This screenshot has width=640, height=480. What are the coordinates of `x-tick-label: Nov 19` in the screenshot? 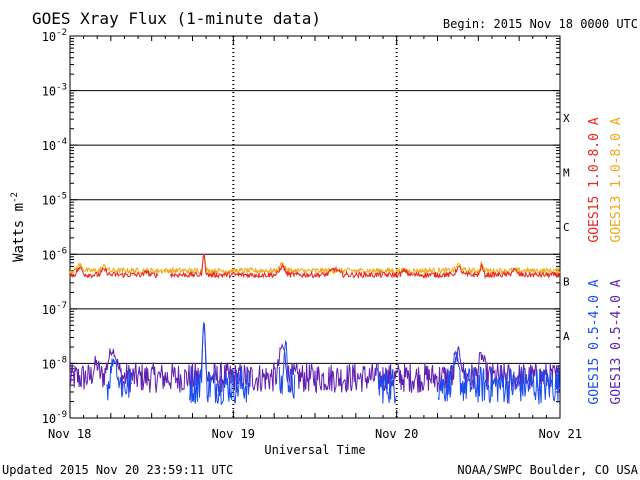 It's located at (233, 434).